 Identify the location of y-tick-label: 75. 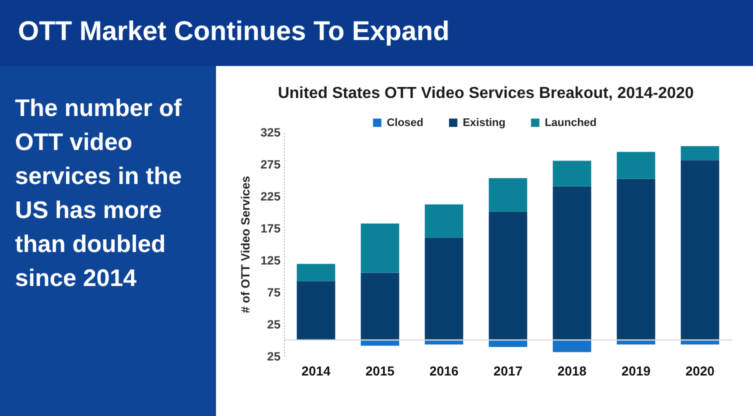
(274, 293).